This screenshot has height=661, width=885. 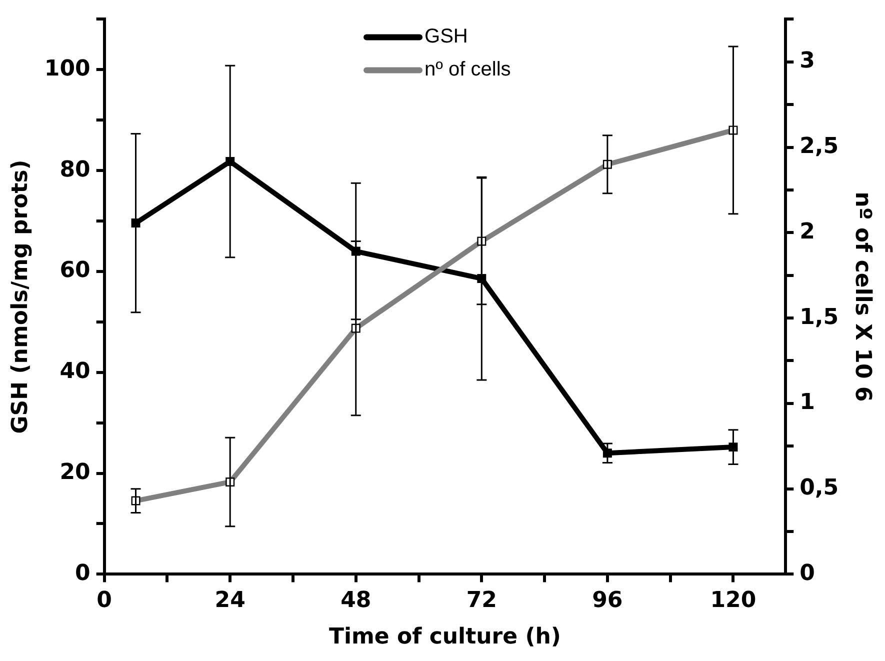 I want to click on y2-tick-label: 2, so click(x=807, y=231).